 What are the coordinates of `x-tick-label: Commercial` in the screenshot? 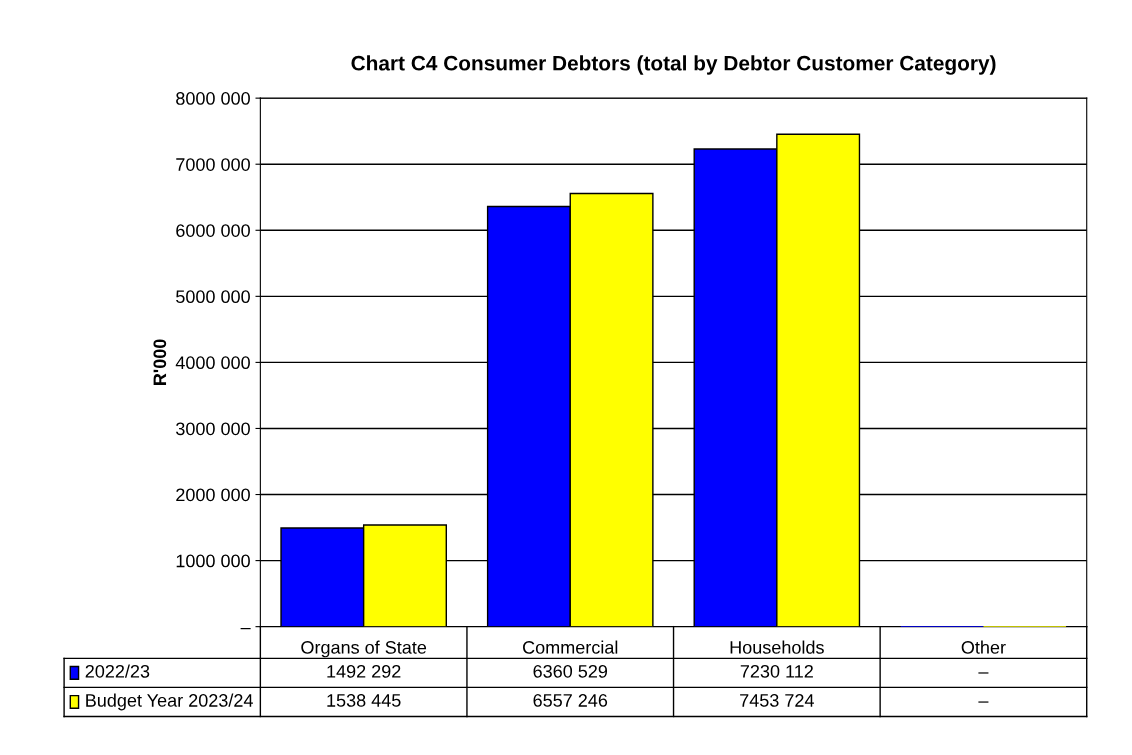 It's located at (570, 647).